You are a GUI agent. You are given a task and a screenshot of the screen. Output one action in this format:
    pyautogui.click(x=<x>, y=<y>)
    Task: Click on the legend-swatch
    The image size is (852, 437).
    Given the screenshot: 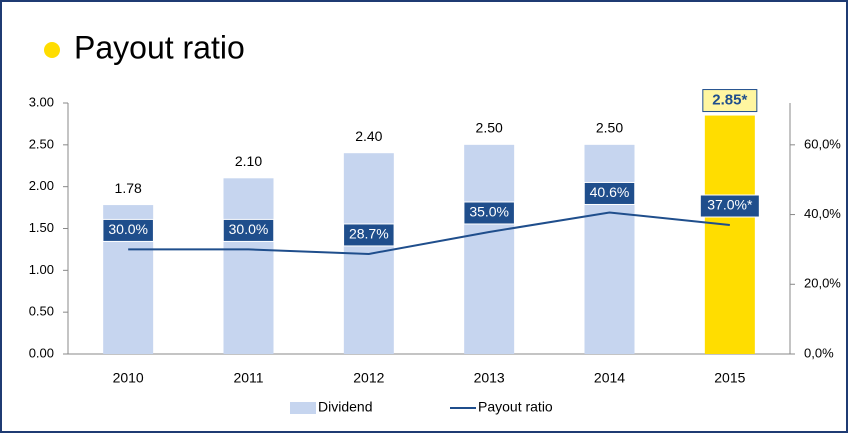 What is the action you would take?
    pyautogui.click(x=303, y=408)
    